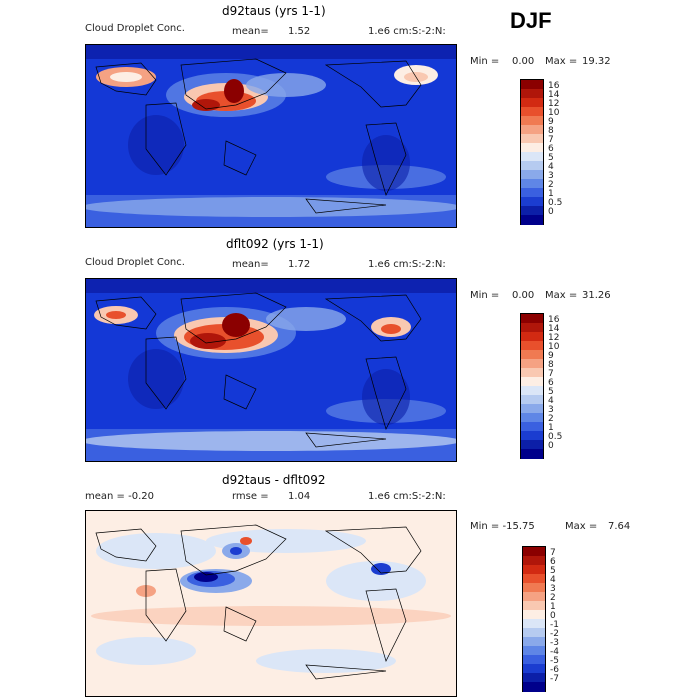 The image size is (700, 700). What do you see at coordinates (274, 11) in the screenshot?
I see `panel-1-title: d92taus (yrs 1-1)` at bounding box center [274, 11].